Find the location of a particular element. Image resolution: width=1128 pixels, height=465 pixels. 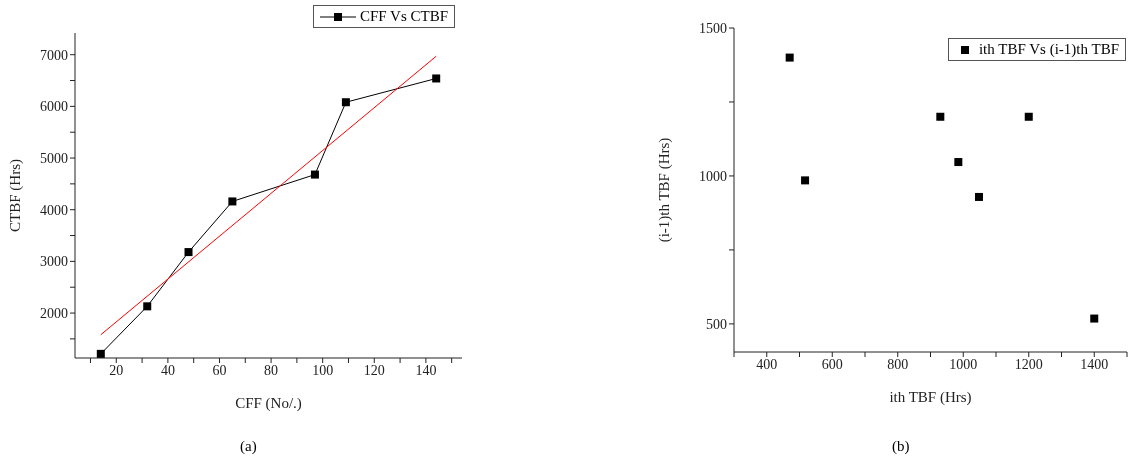

y-tick-label: 500 is located at coordinates (716, 324).